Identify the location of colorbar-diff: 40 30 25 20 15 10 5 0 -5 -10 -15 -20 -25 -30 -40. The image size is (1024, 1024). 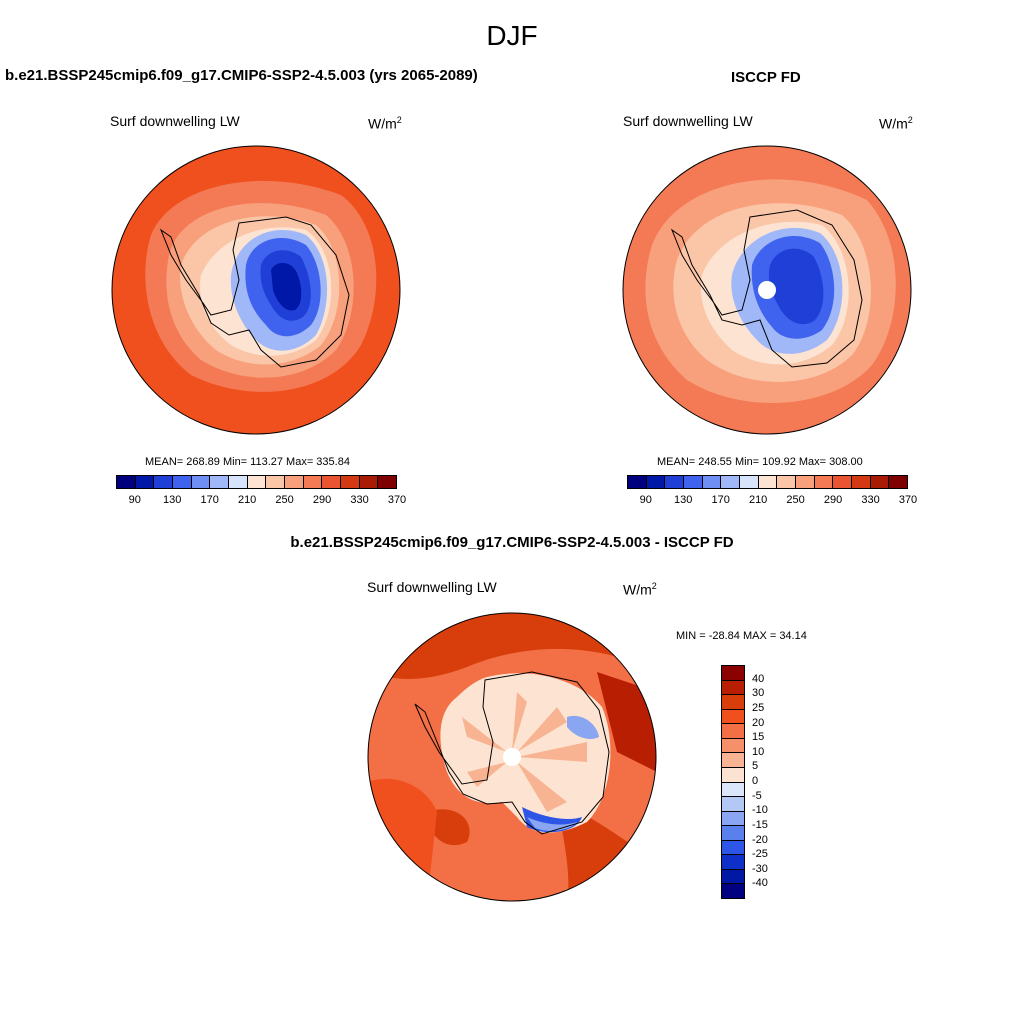
(744, 782).